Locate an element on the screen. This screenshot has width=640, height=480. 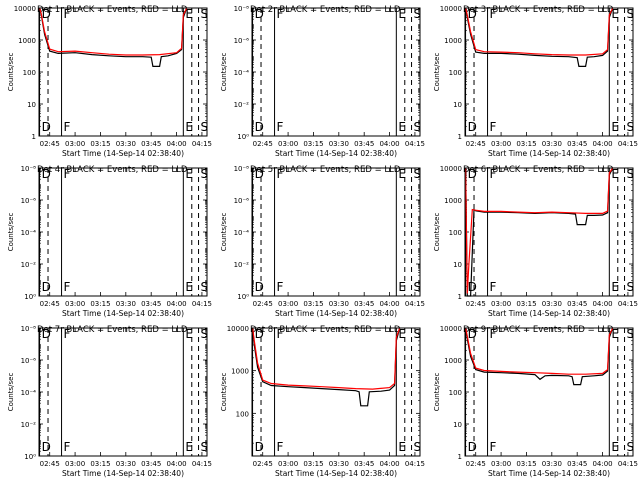
chart-title: Det 8r BLACK = Events, RED = LLD is located at coordinates (325, 330).